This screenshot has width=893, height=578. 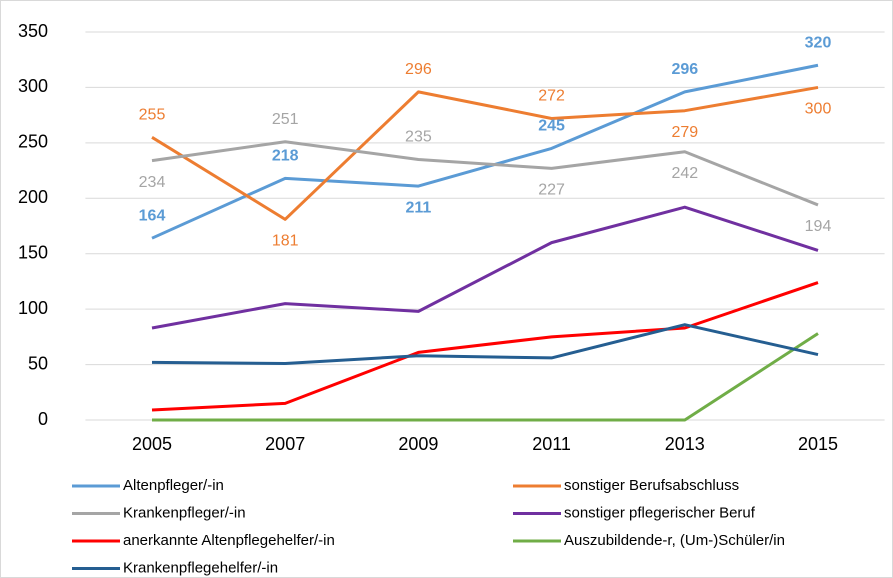 What do you see at coordinates (152, 215) in the screenshot?
I see `data-label: 164` at bounding box center [152, 215].